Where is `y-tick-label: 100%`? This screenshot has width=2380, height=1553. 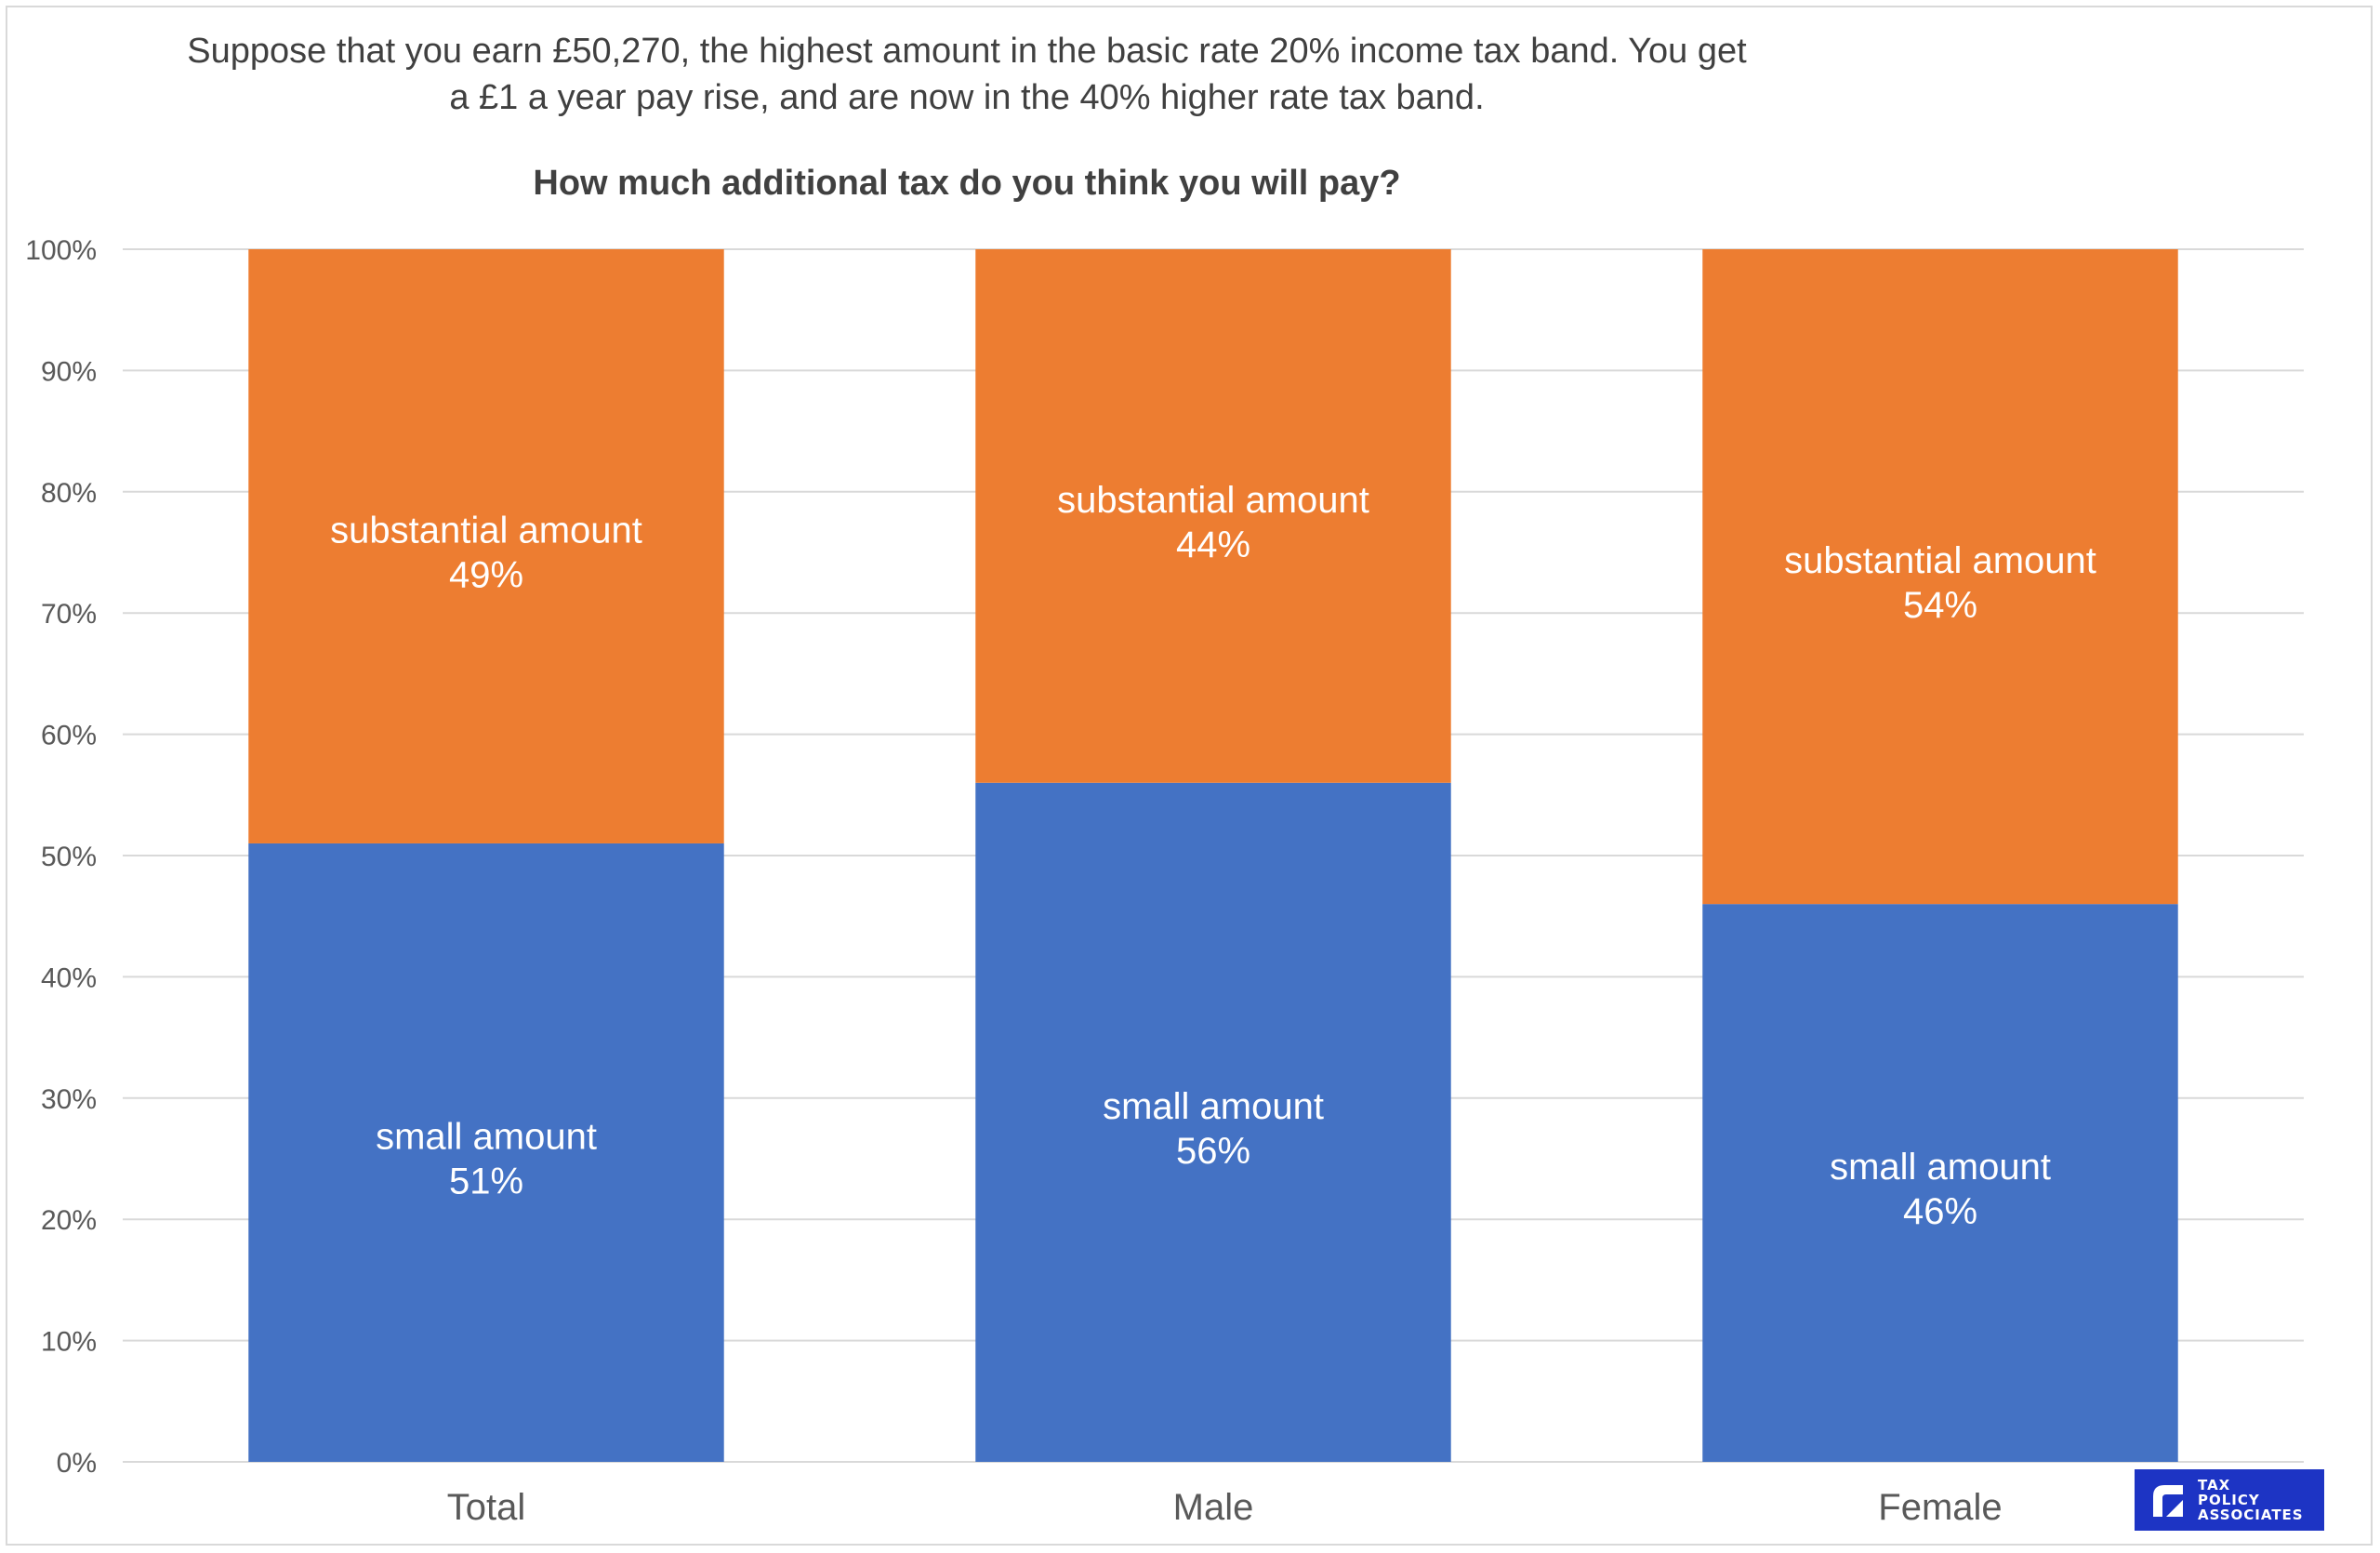
y-tick-label: 100% is located at coordinates (61, 250).